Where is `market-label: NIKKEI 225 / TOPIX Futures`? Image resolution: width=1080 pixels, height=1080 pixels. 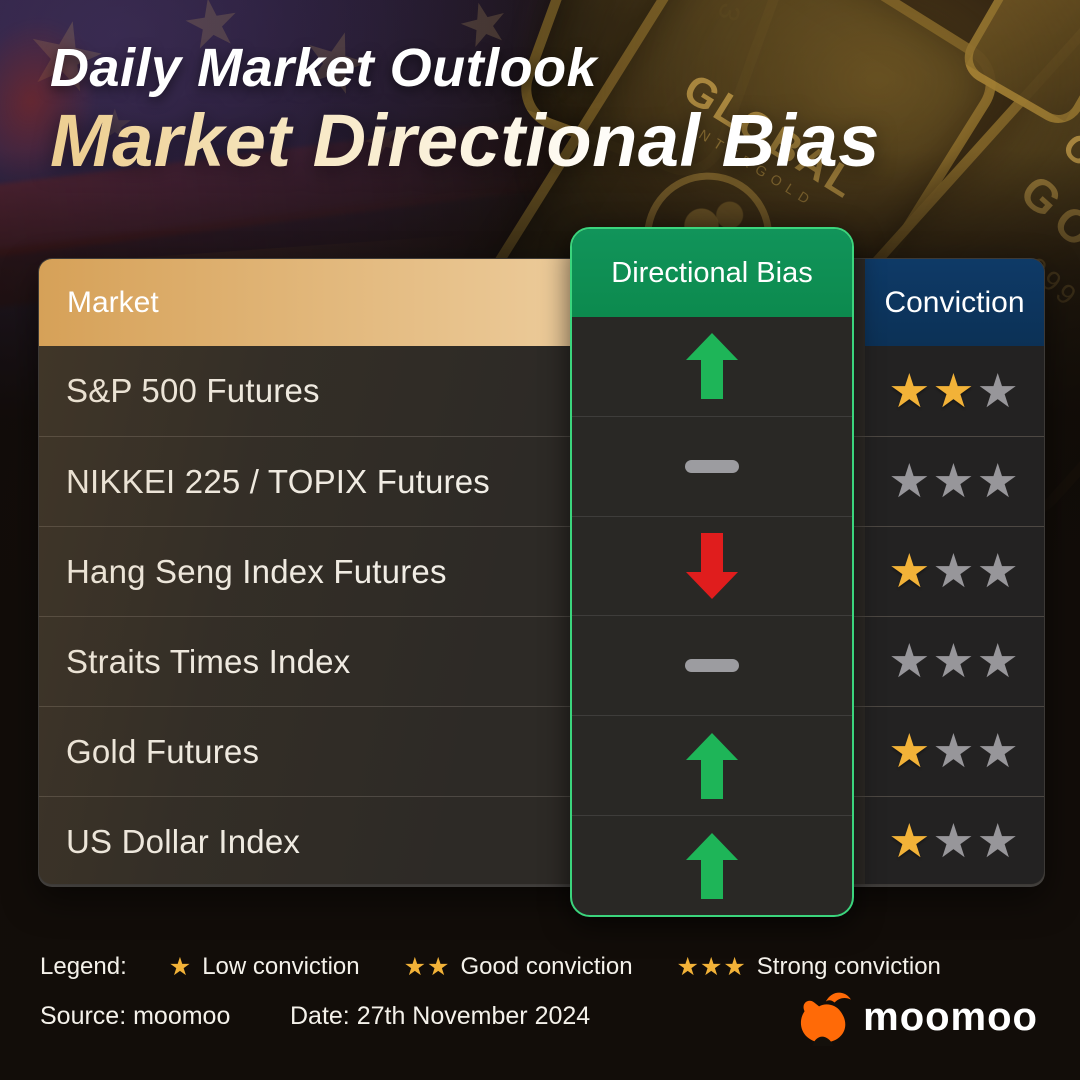 market-label: NIKKEI 225 / TOPIX Futures is located at coordinates (278, 481).